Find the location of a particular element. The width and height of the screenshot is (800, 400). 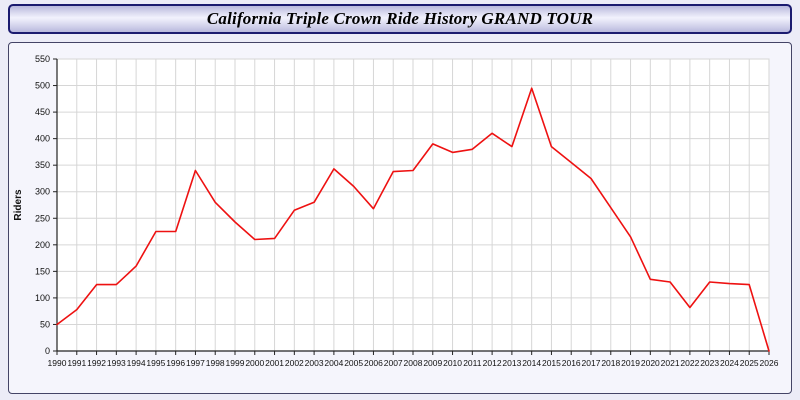

svg-text: 2010 is located at coordinates (452, 363).